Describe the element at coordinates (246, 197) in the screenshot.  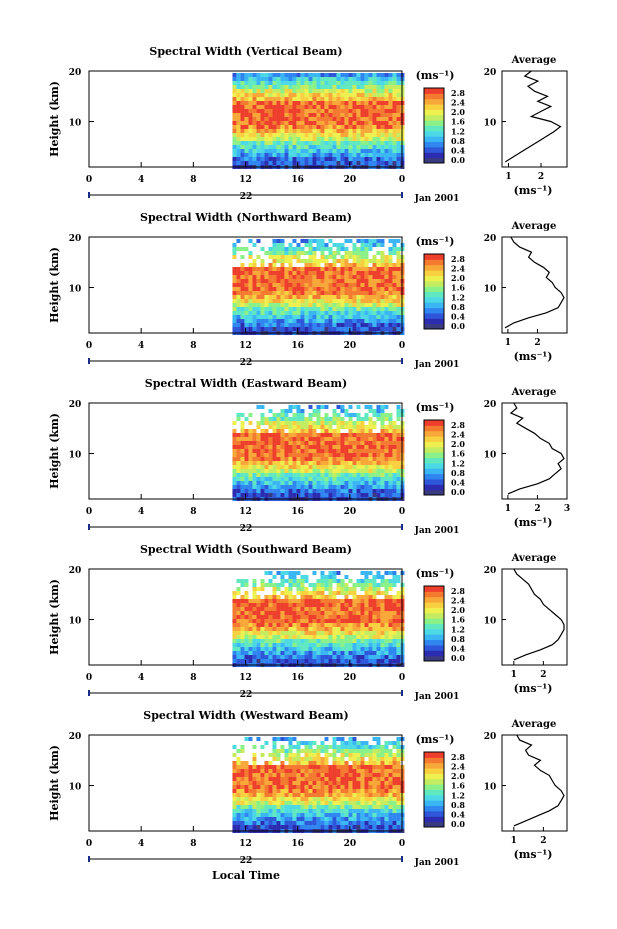
I see `day-label: 22` at that location.